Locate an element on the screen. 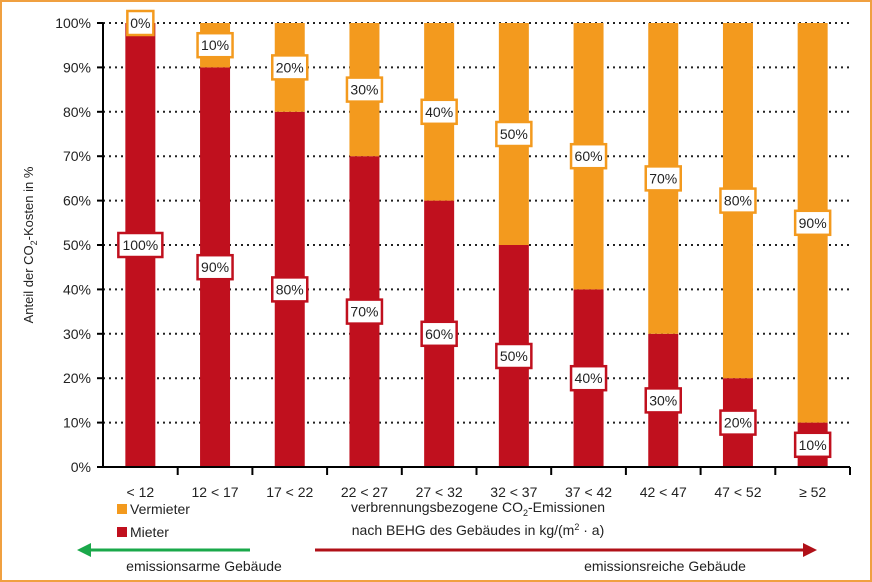  data-label-vermieter: 50% is located at coordinates (514, 134).